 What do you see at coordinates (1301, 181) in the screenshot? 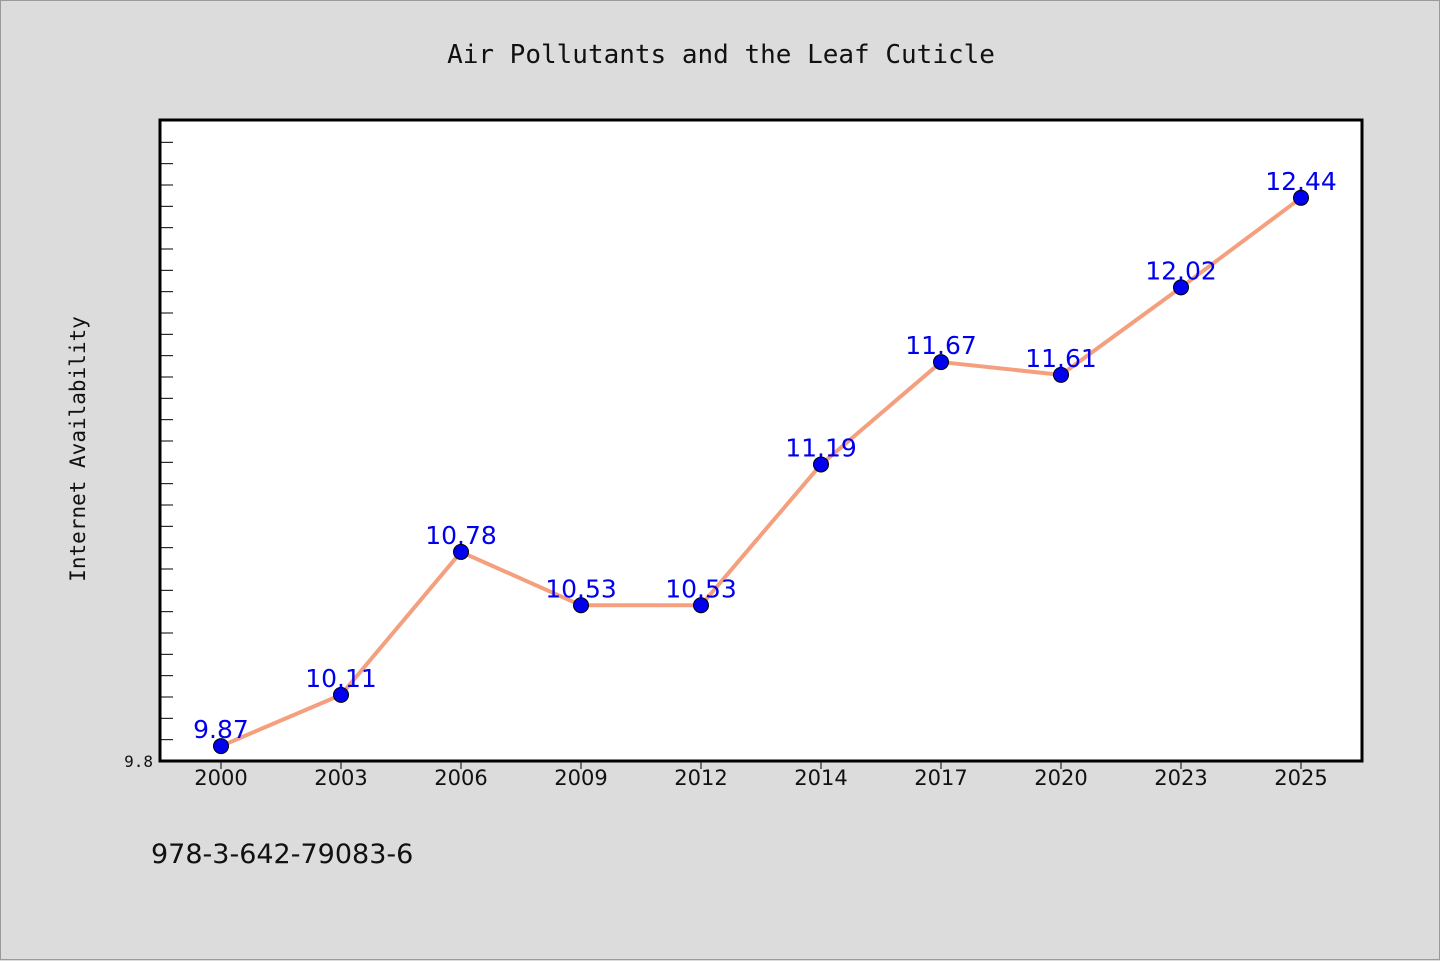
I see `data-label: 12.44` at bounding box center [1301, 181].